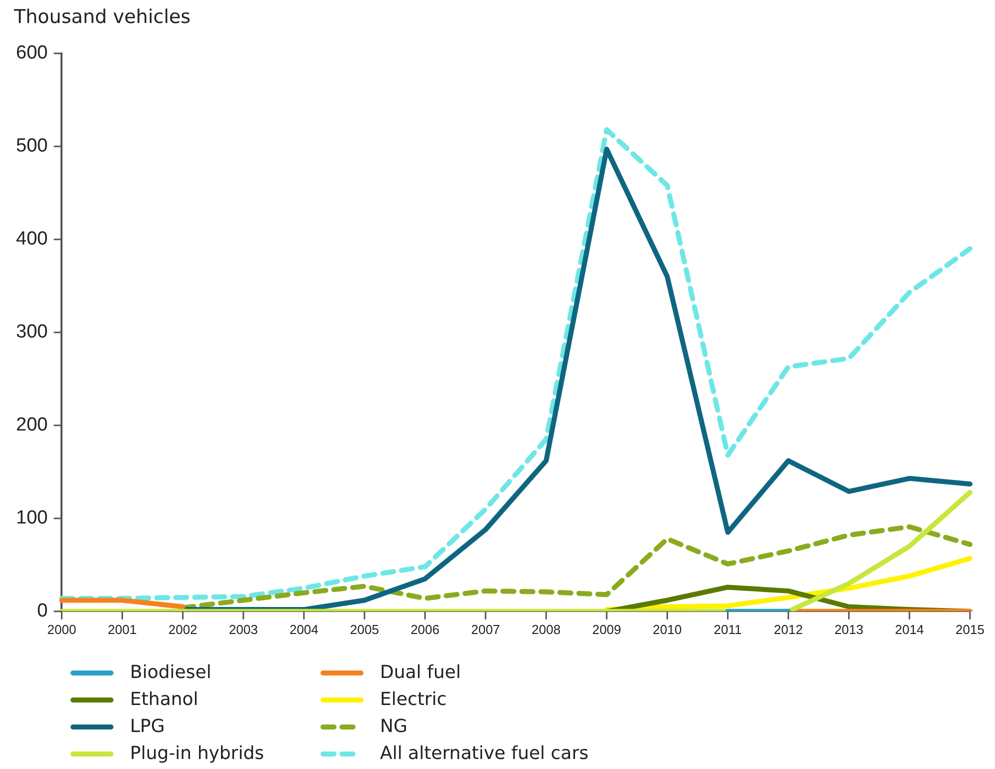  Describe the element at coordinates (728, 629) in the screenshot. I see `x-tick-label: 2011` at that location.